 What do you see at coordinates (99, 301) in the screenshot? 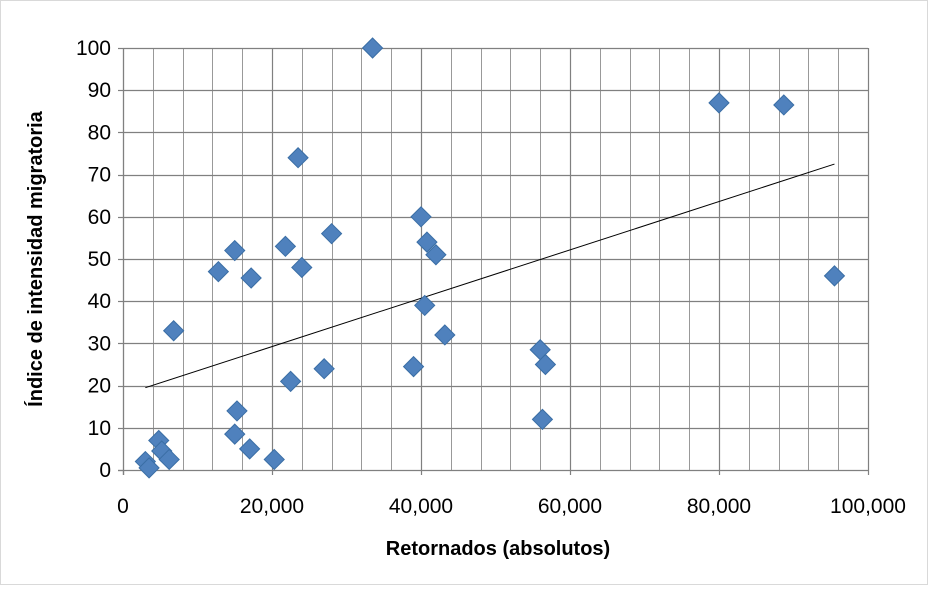
I see `y-tick-label: 40` at bounding box center [99, 301].